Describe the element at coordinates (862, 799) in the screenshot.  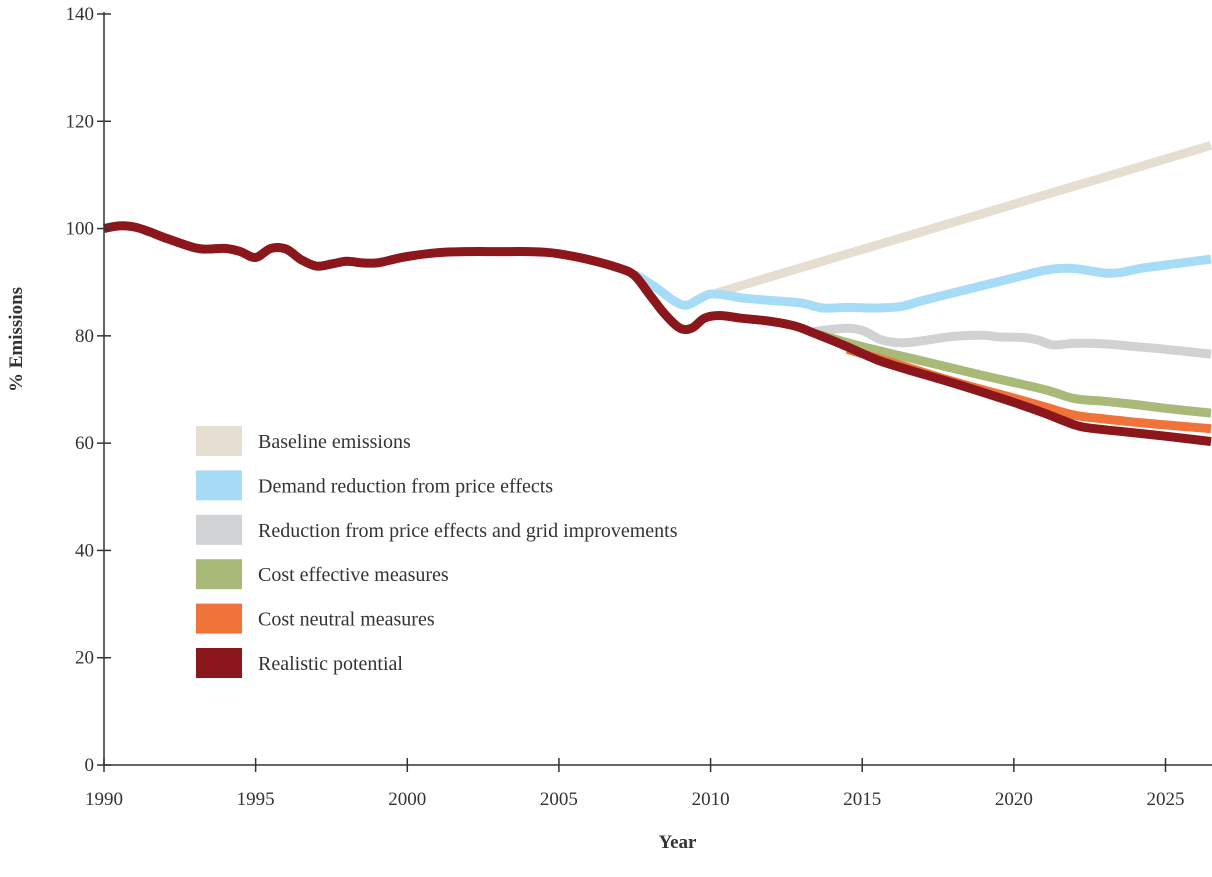
I see `x-tick-label: 2015` at that location.